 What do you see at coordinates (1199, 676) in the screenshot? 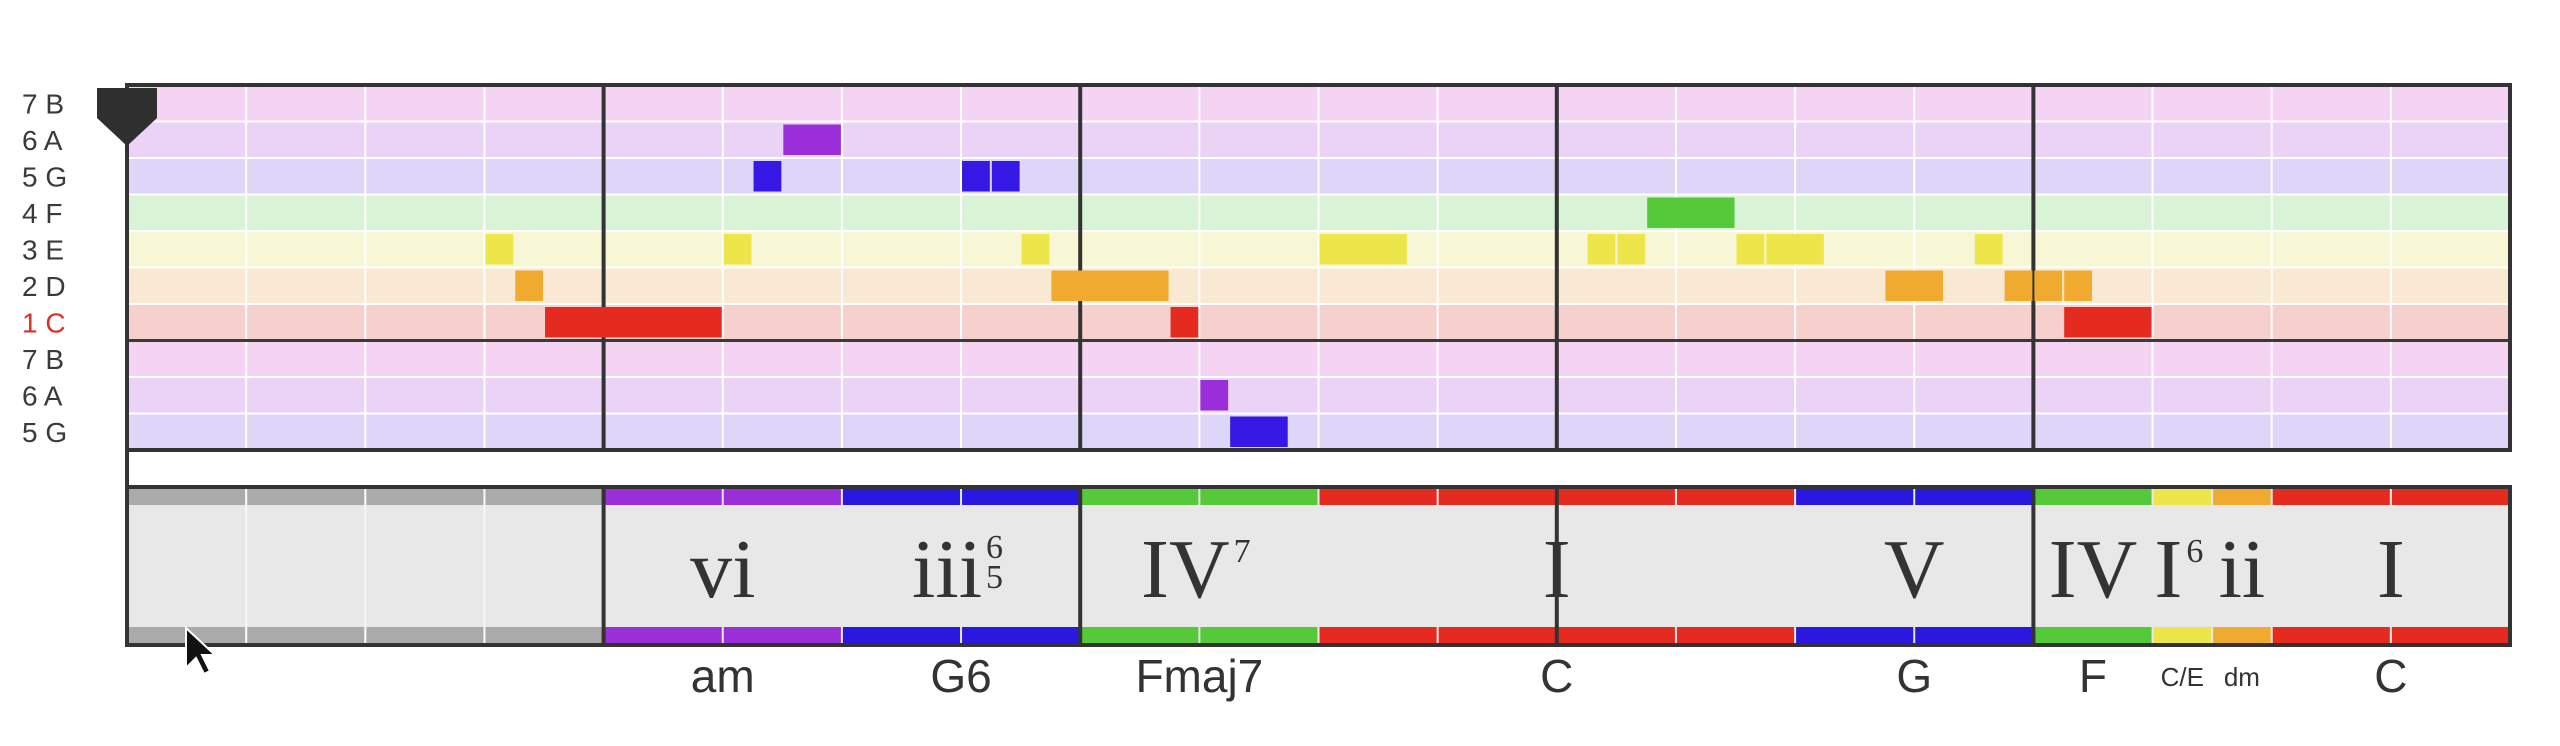
I see `chord-name: Fmaj7` at bounding box center [1199, 676].